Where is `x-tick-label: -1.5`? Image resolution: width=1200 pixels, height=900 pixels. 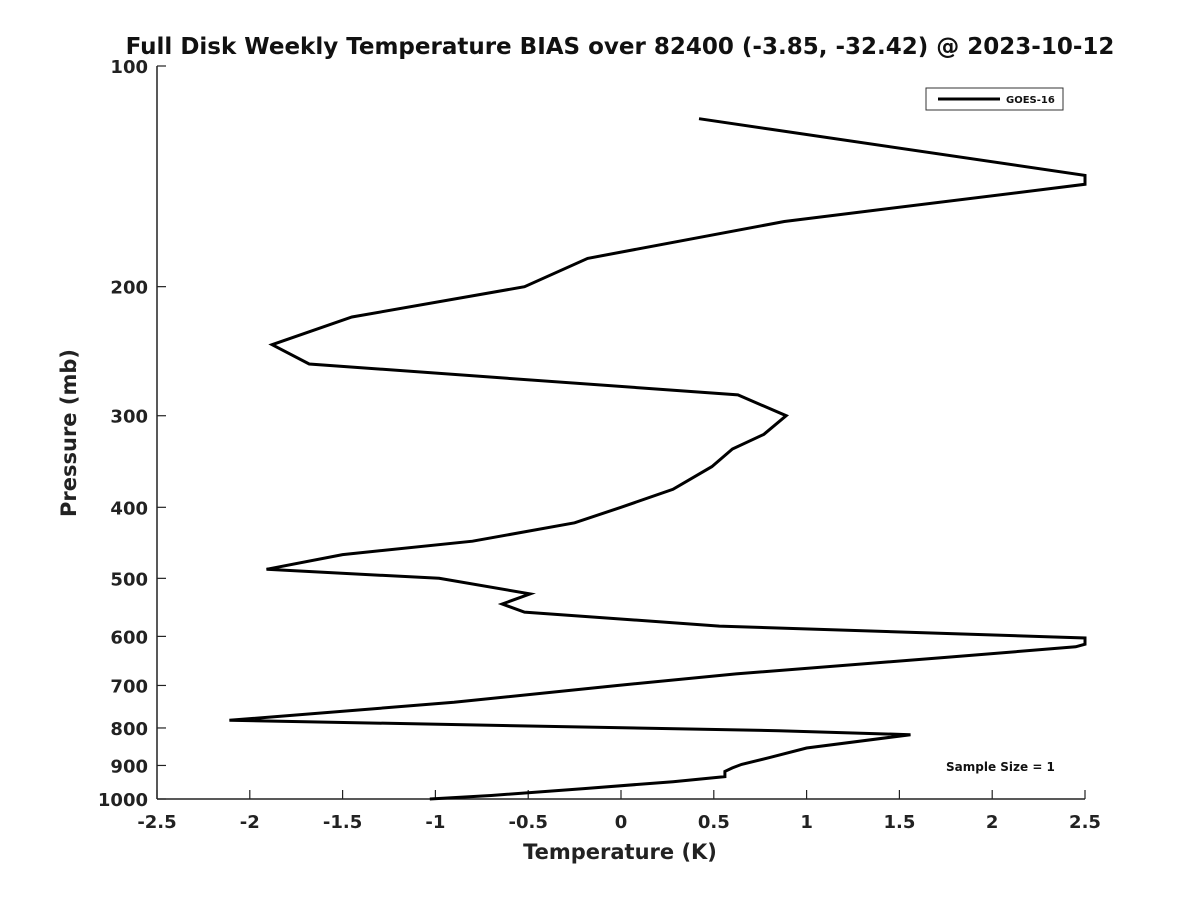
x-tick-label: -1.5 is located at coordinates (342, 822).